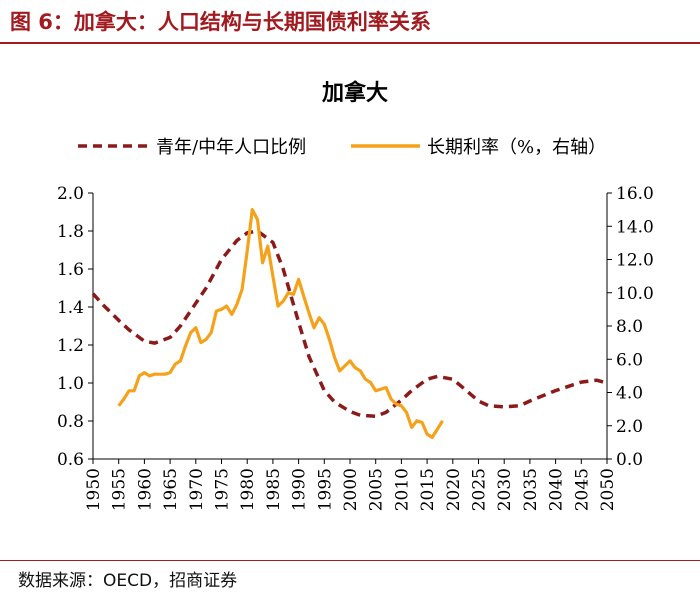 The image size is (700, 601). What do you see at coordinates (505, 489) in the screenshot?
I see `x-tick-label: 2030` at bounding box center [505, 489].